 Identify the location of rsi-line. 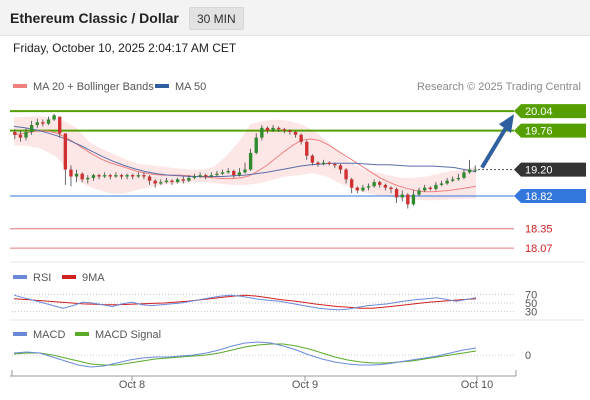
(245, 302).